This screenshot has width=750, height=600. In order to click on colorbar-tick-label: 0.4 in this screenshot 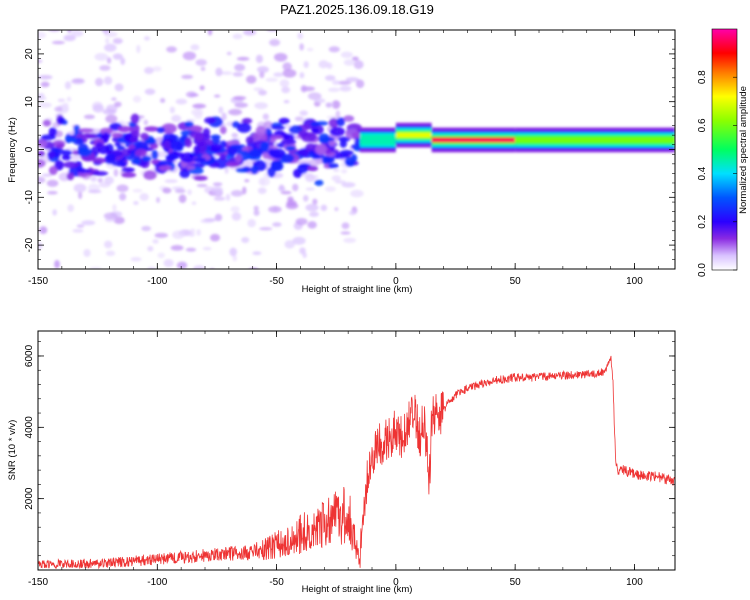, I will do `click(702, 173)`.